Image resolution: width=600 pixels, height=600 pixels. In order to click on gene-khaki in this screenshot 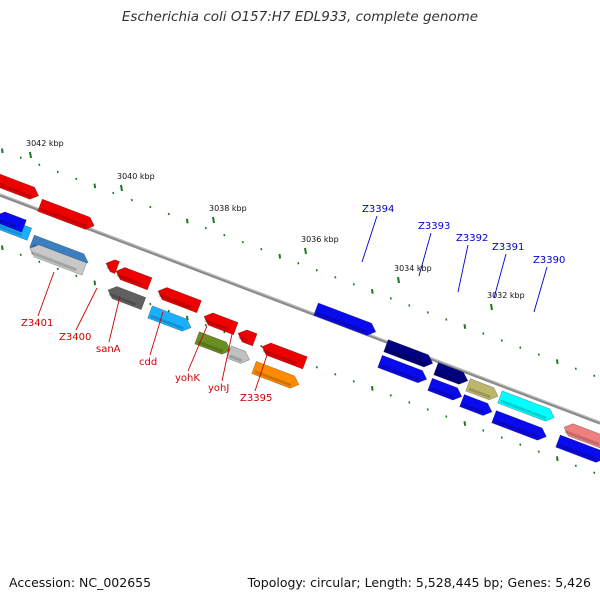, I will do `click(482, 389)`.